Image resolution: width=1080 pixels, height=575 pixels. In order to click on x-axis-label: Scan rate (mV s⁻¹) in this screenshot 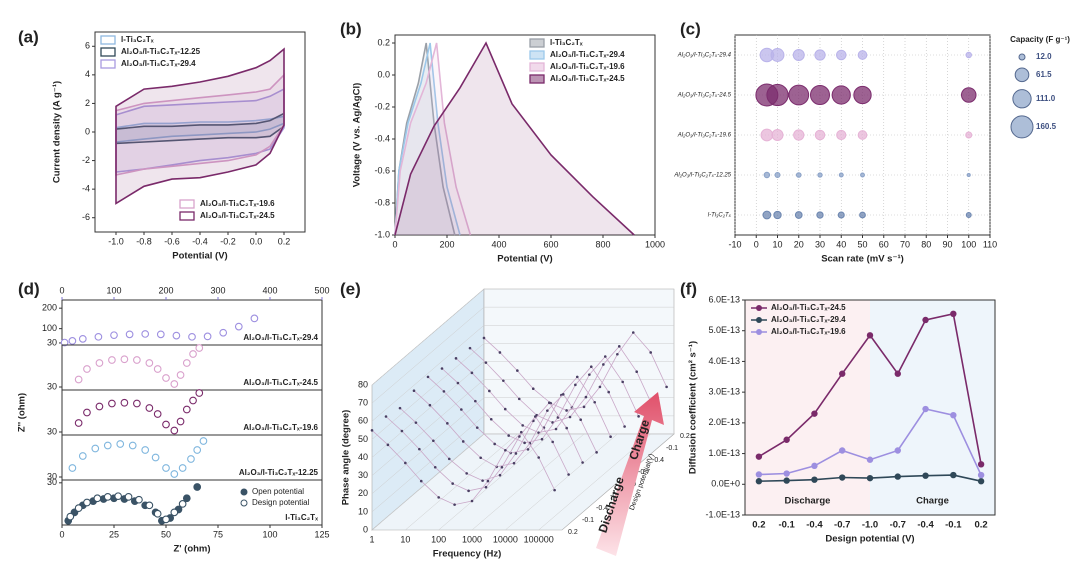, I will do `click(862, 259)`.